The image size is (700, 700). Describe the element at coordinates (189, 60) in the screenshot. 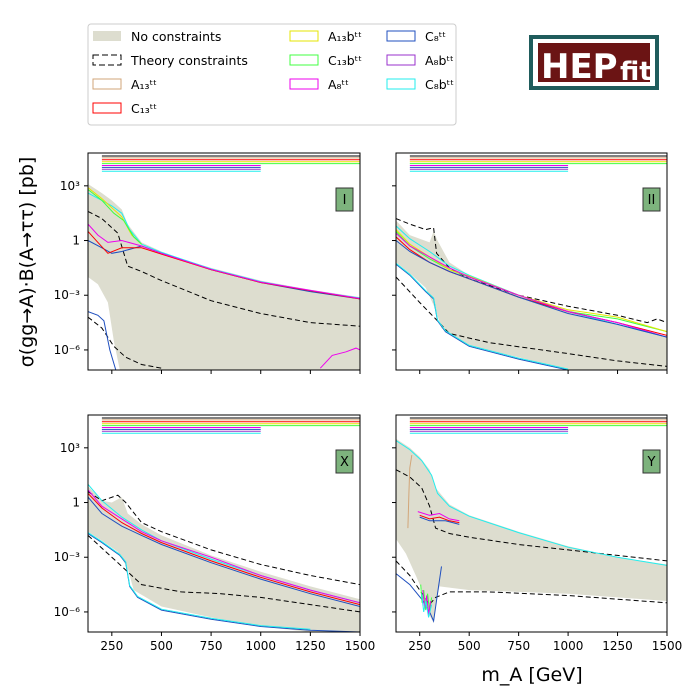

I see `legend-label: Theory constraints` at that location.